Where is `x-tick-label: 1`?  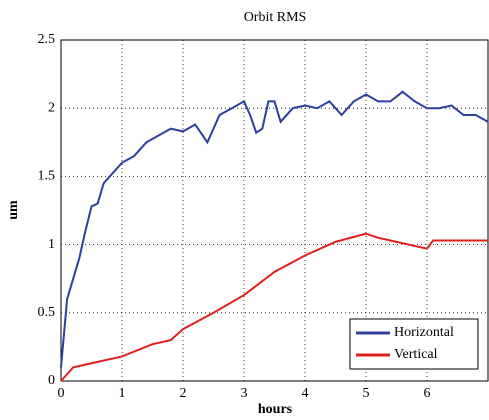
x-tick-label: 1 is located at coordinates (122, 393).